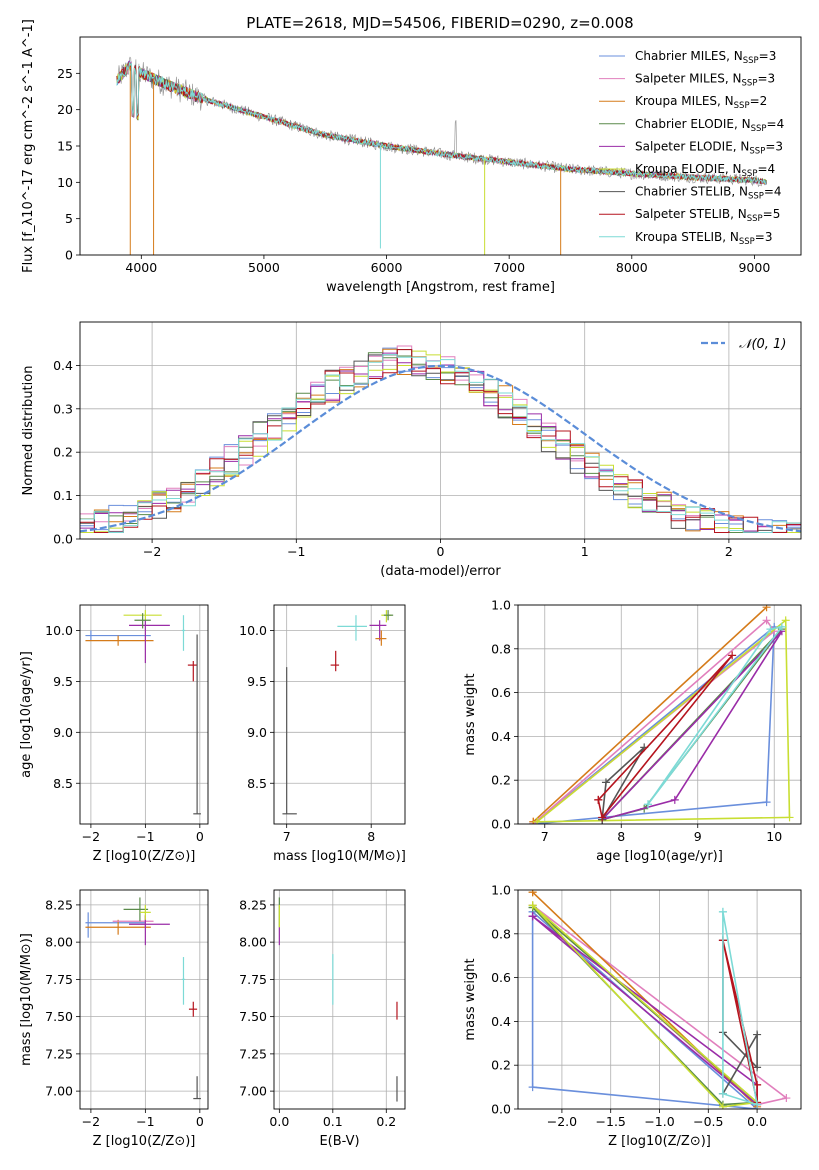 This screenshot has height=1170, width=819. What do you see at coordinates (659, 1121) in the screenshot?
I see `x-tick-label: −1.0` at bounding box center [659, 1121].